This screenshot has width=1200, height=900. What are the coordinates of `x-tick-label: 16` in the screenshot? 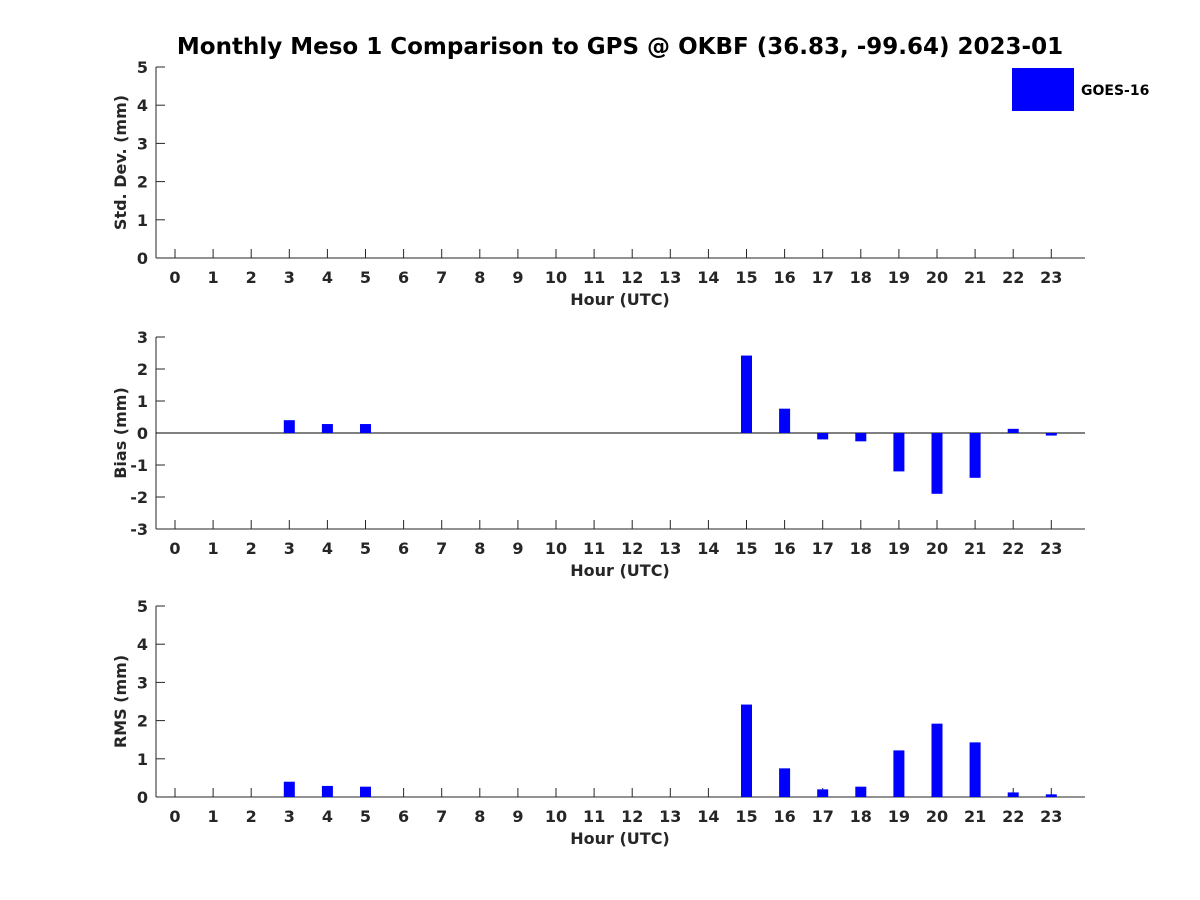 It's located at (784, 816).